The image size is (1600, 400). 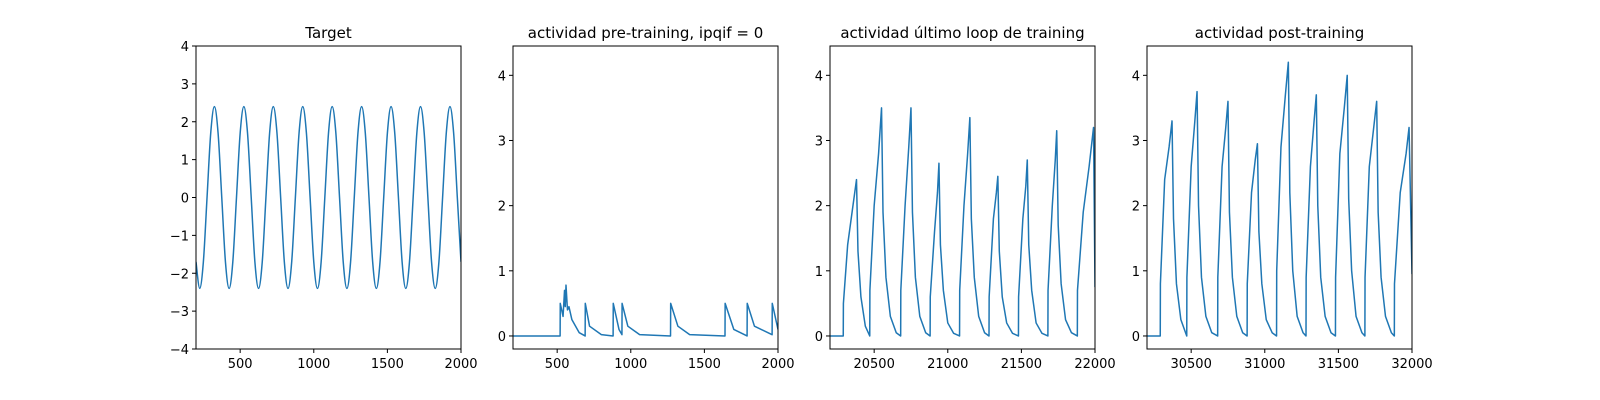 I want to click on y-tick-label: −3, so click(x=179, y=312).